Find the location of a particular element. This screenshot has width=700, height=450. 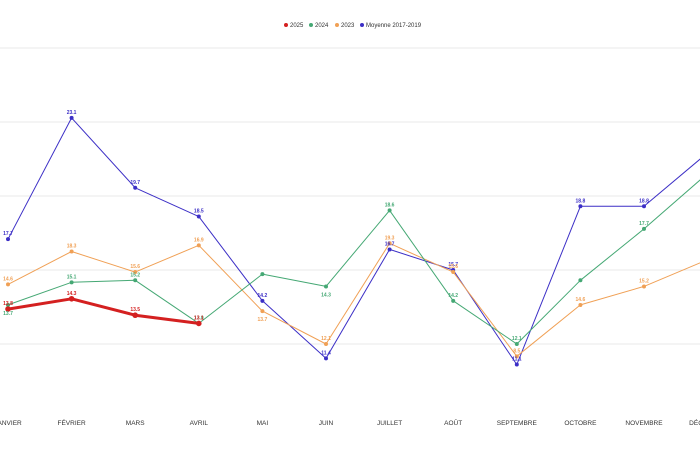

data-label: 23.1 is located at coordinates (72, 113).